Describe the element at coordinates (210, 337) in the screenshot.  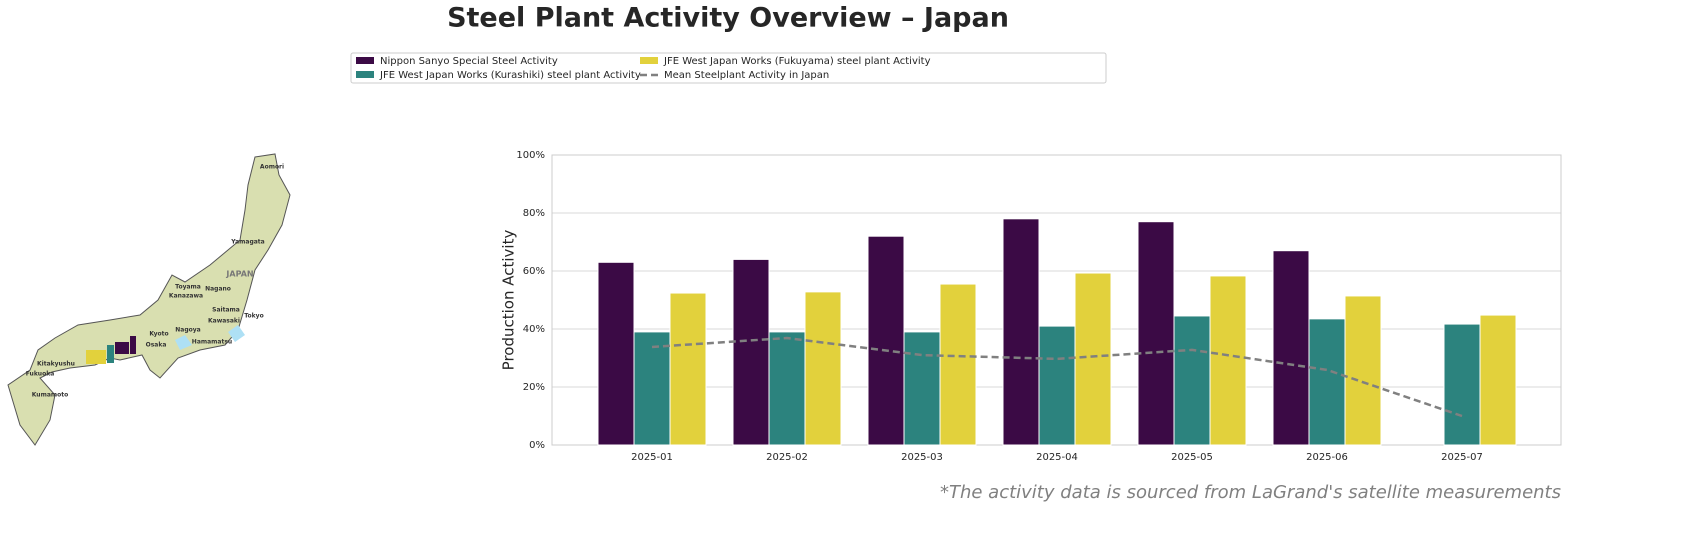
I see `map-water` at that location.